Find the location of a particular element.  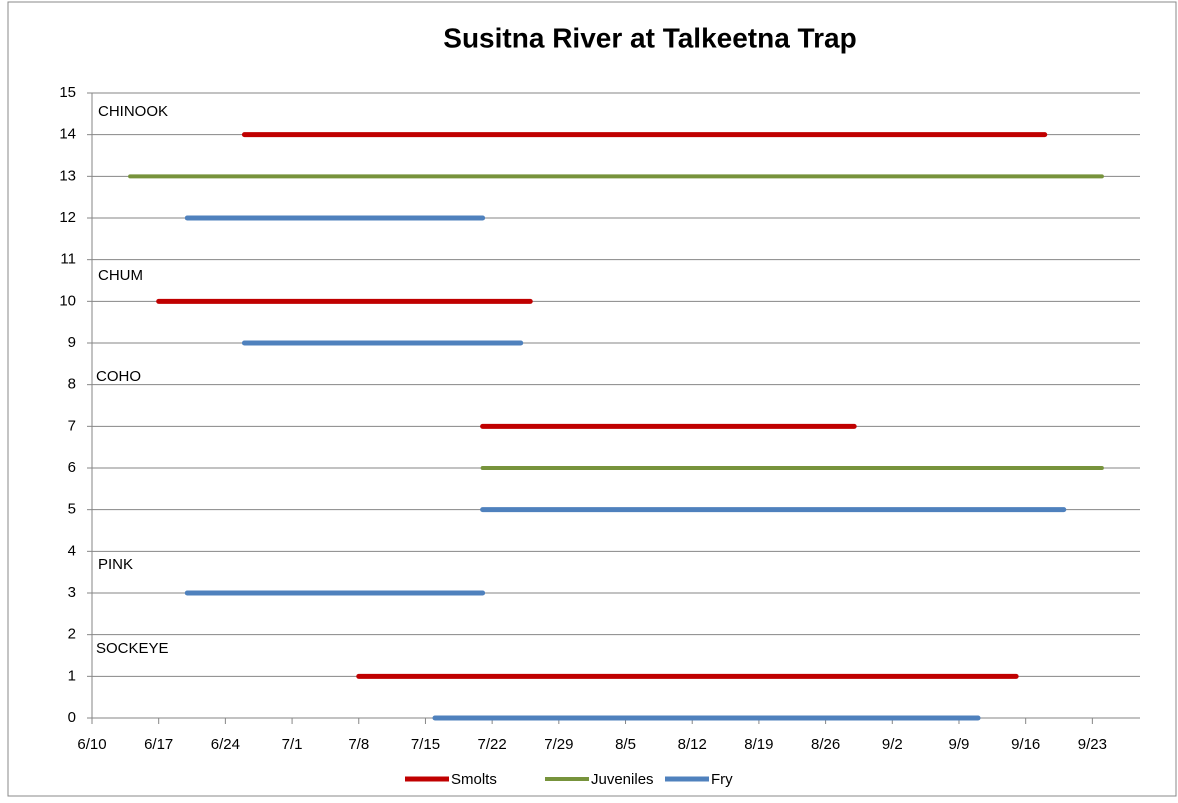

x-tick-label: 7/22 is located at coordinates (492, 744).